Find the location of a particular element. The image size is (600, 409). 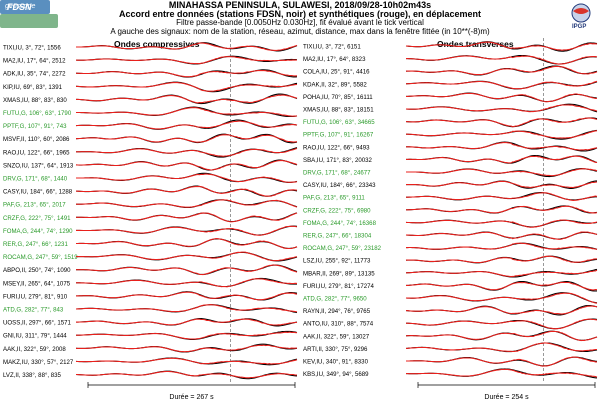

station-label: AAK,II, 322°, 59°, 13027 is located at coordinates (336, 336).